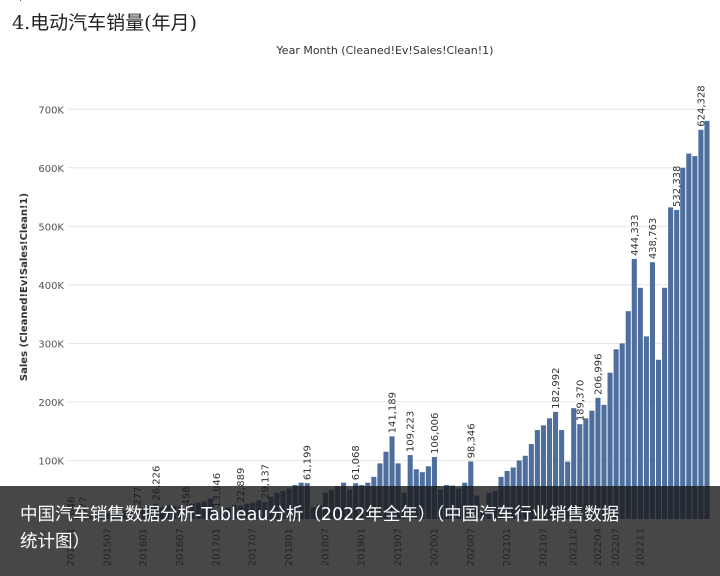 Image resolution: width=720 pixels, height=576 pixels. Describe the element at coordinates (51, 227) in the screenshot. I see `y-tick-label: 500K` at that location.